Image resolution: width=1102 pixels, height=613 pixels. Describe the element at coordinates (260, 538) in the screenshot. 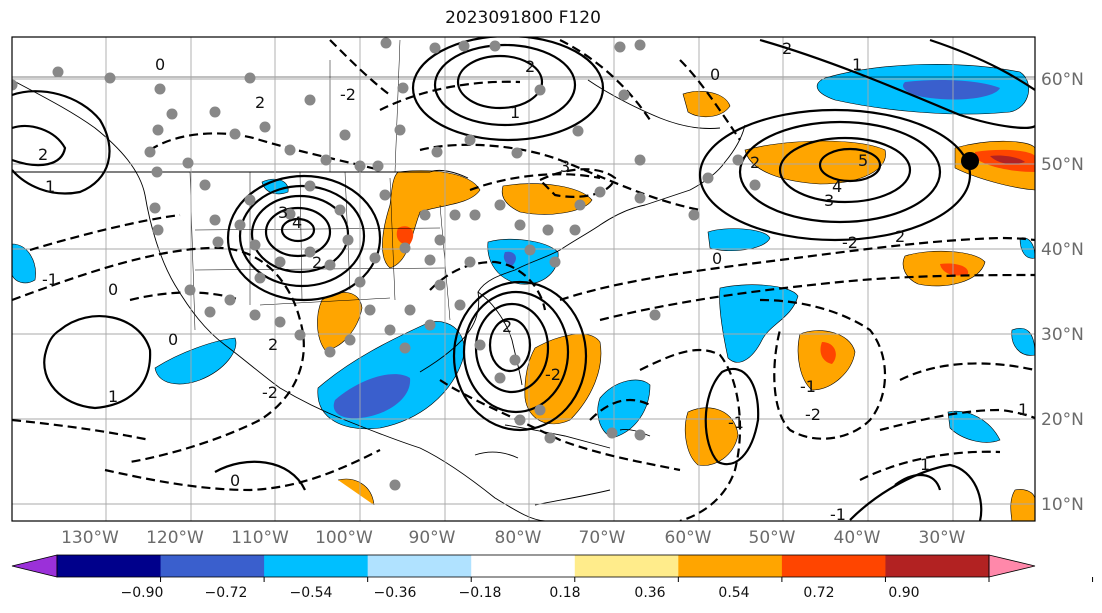

I see `lon-label: 110°W` at that location.